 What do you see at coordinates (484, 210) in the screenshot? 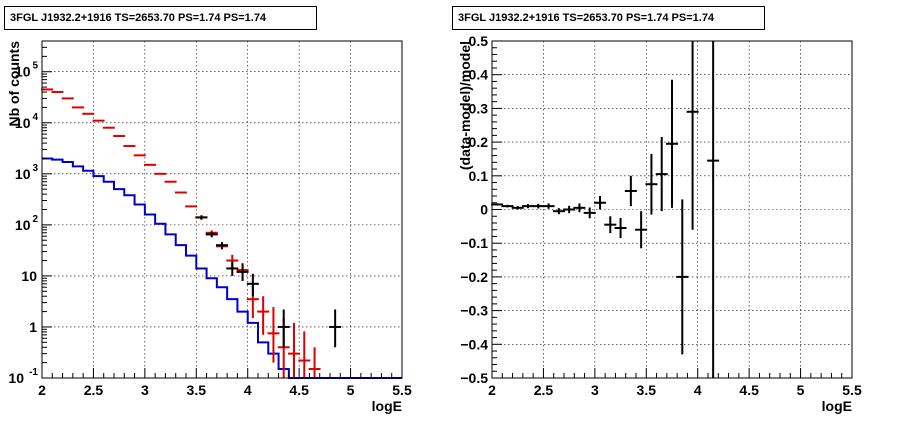
I see `y-tick-label: 0` at bounding box center [484, 210].